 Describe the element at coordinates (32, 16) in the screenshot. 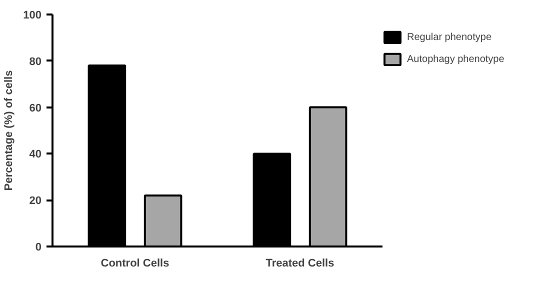

I see `y-tick-label: 100` at that location.